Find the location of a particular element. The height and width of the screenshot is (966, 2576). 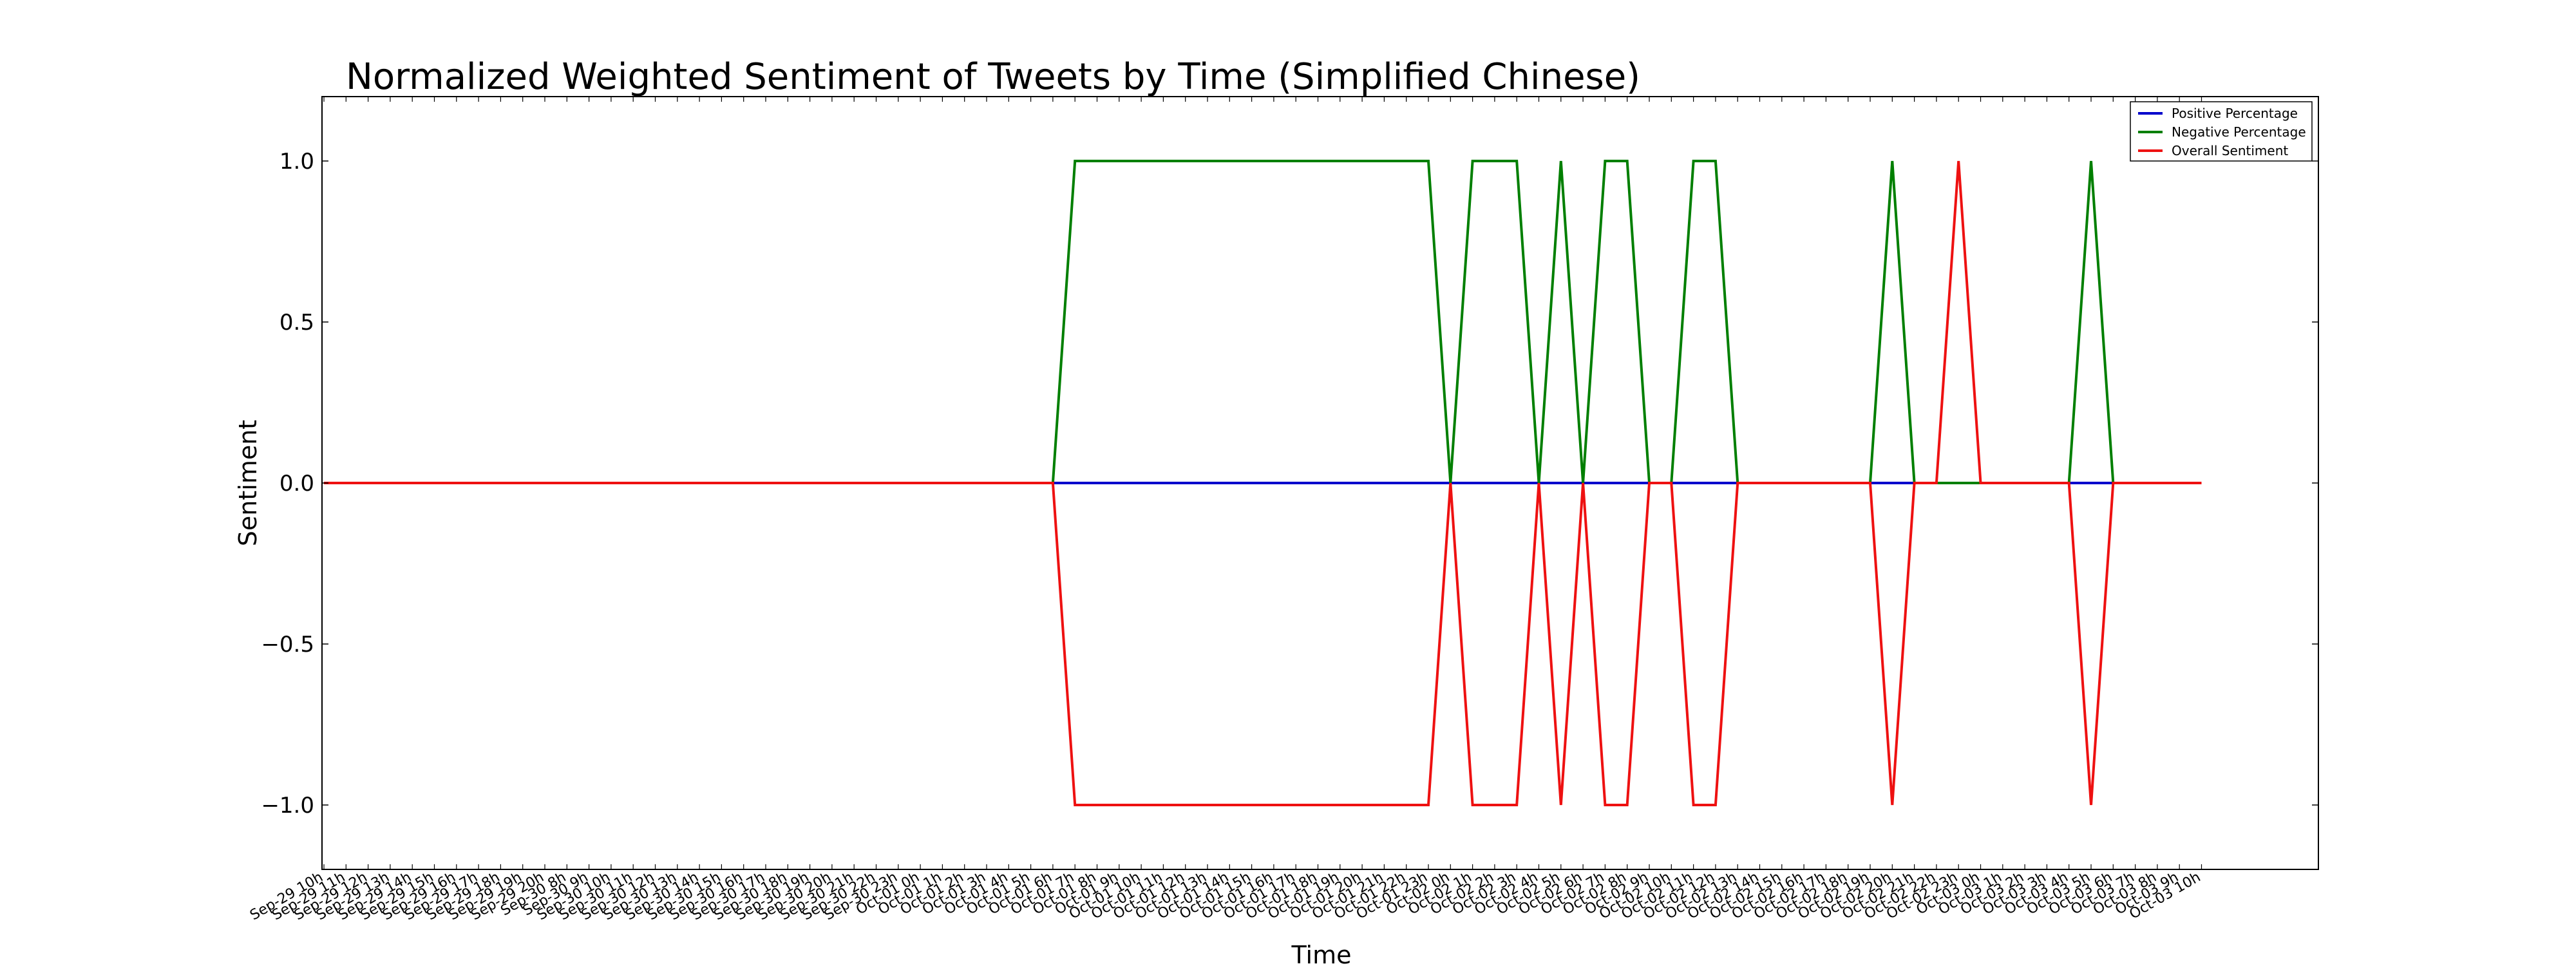

legend-label: Negative Percentage is located at coordinates (2239, 132).